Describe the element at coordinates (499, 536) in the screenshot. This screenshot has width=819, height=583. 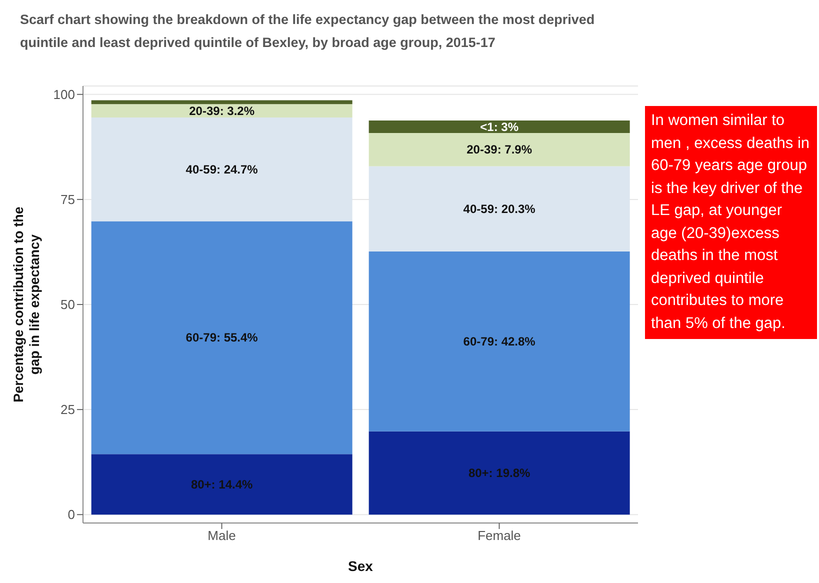
I see `x-tick-label: Female` at that location.